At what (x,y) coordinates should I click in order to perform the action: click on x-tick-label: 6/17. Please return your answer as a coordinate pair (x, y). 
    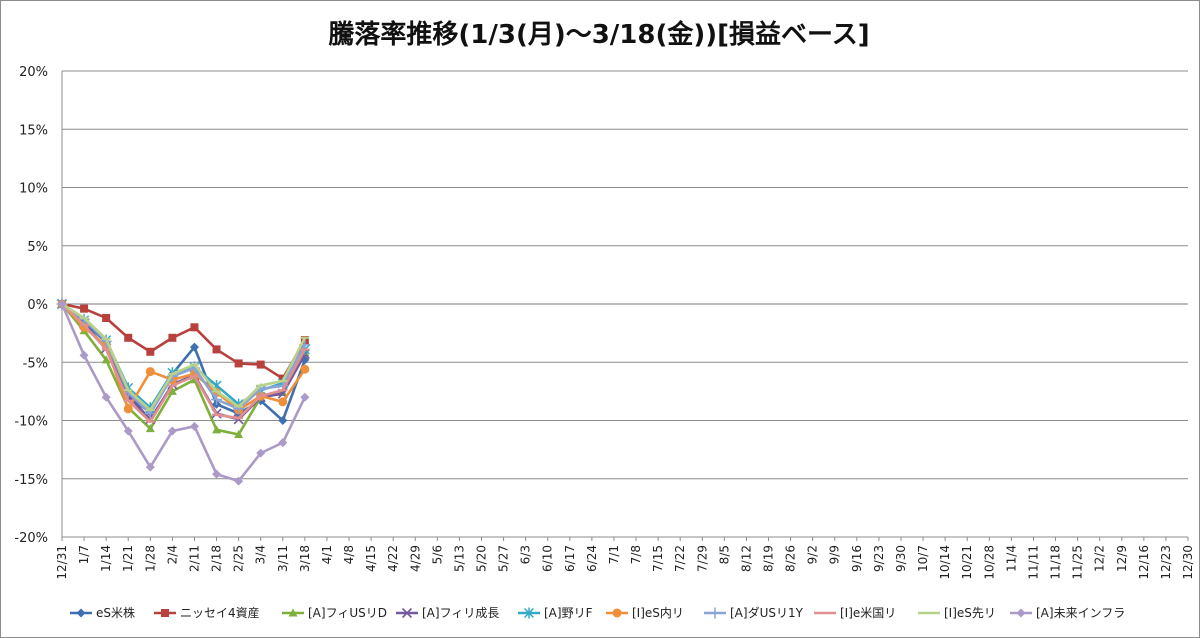
    Looking at the image, I should click on (570, 558).